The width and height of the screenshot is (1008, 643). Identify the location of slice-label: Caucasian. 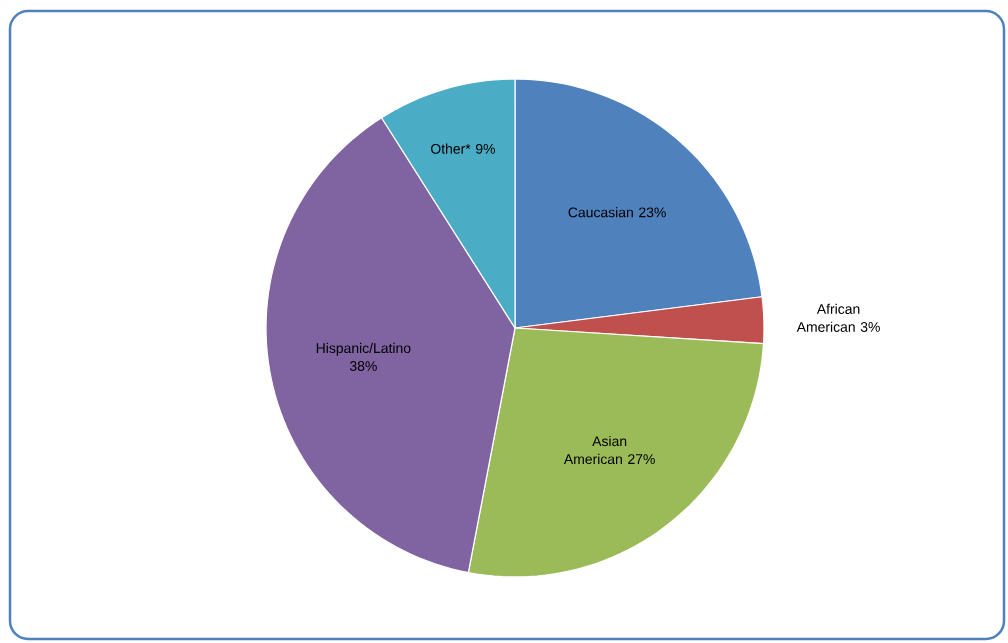
(600, 212).